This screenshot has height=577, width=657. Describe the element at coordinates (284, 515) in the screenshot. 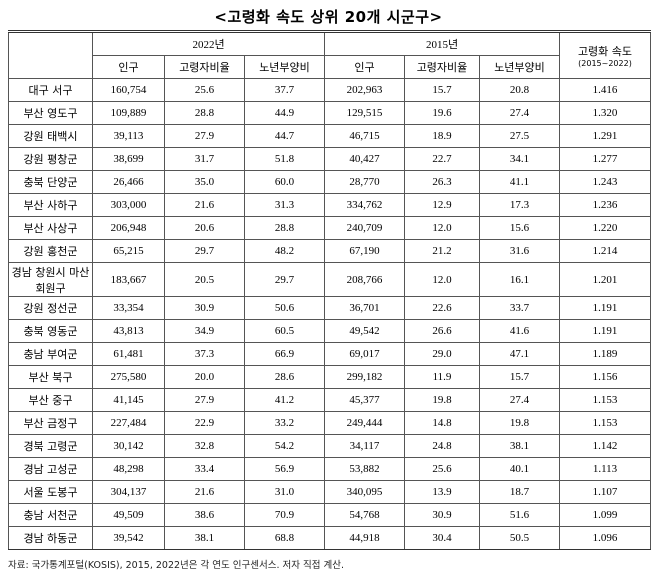

I see `value-cell: 70.9` at that location.